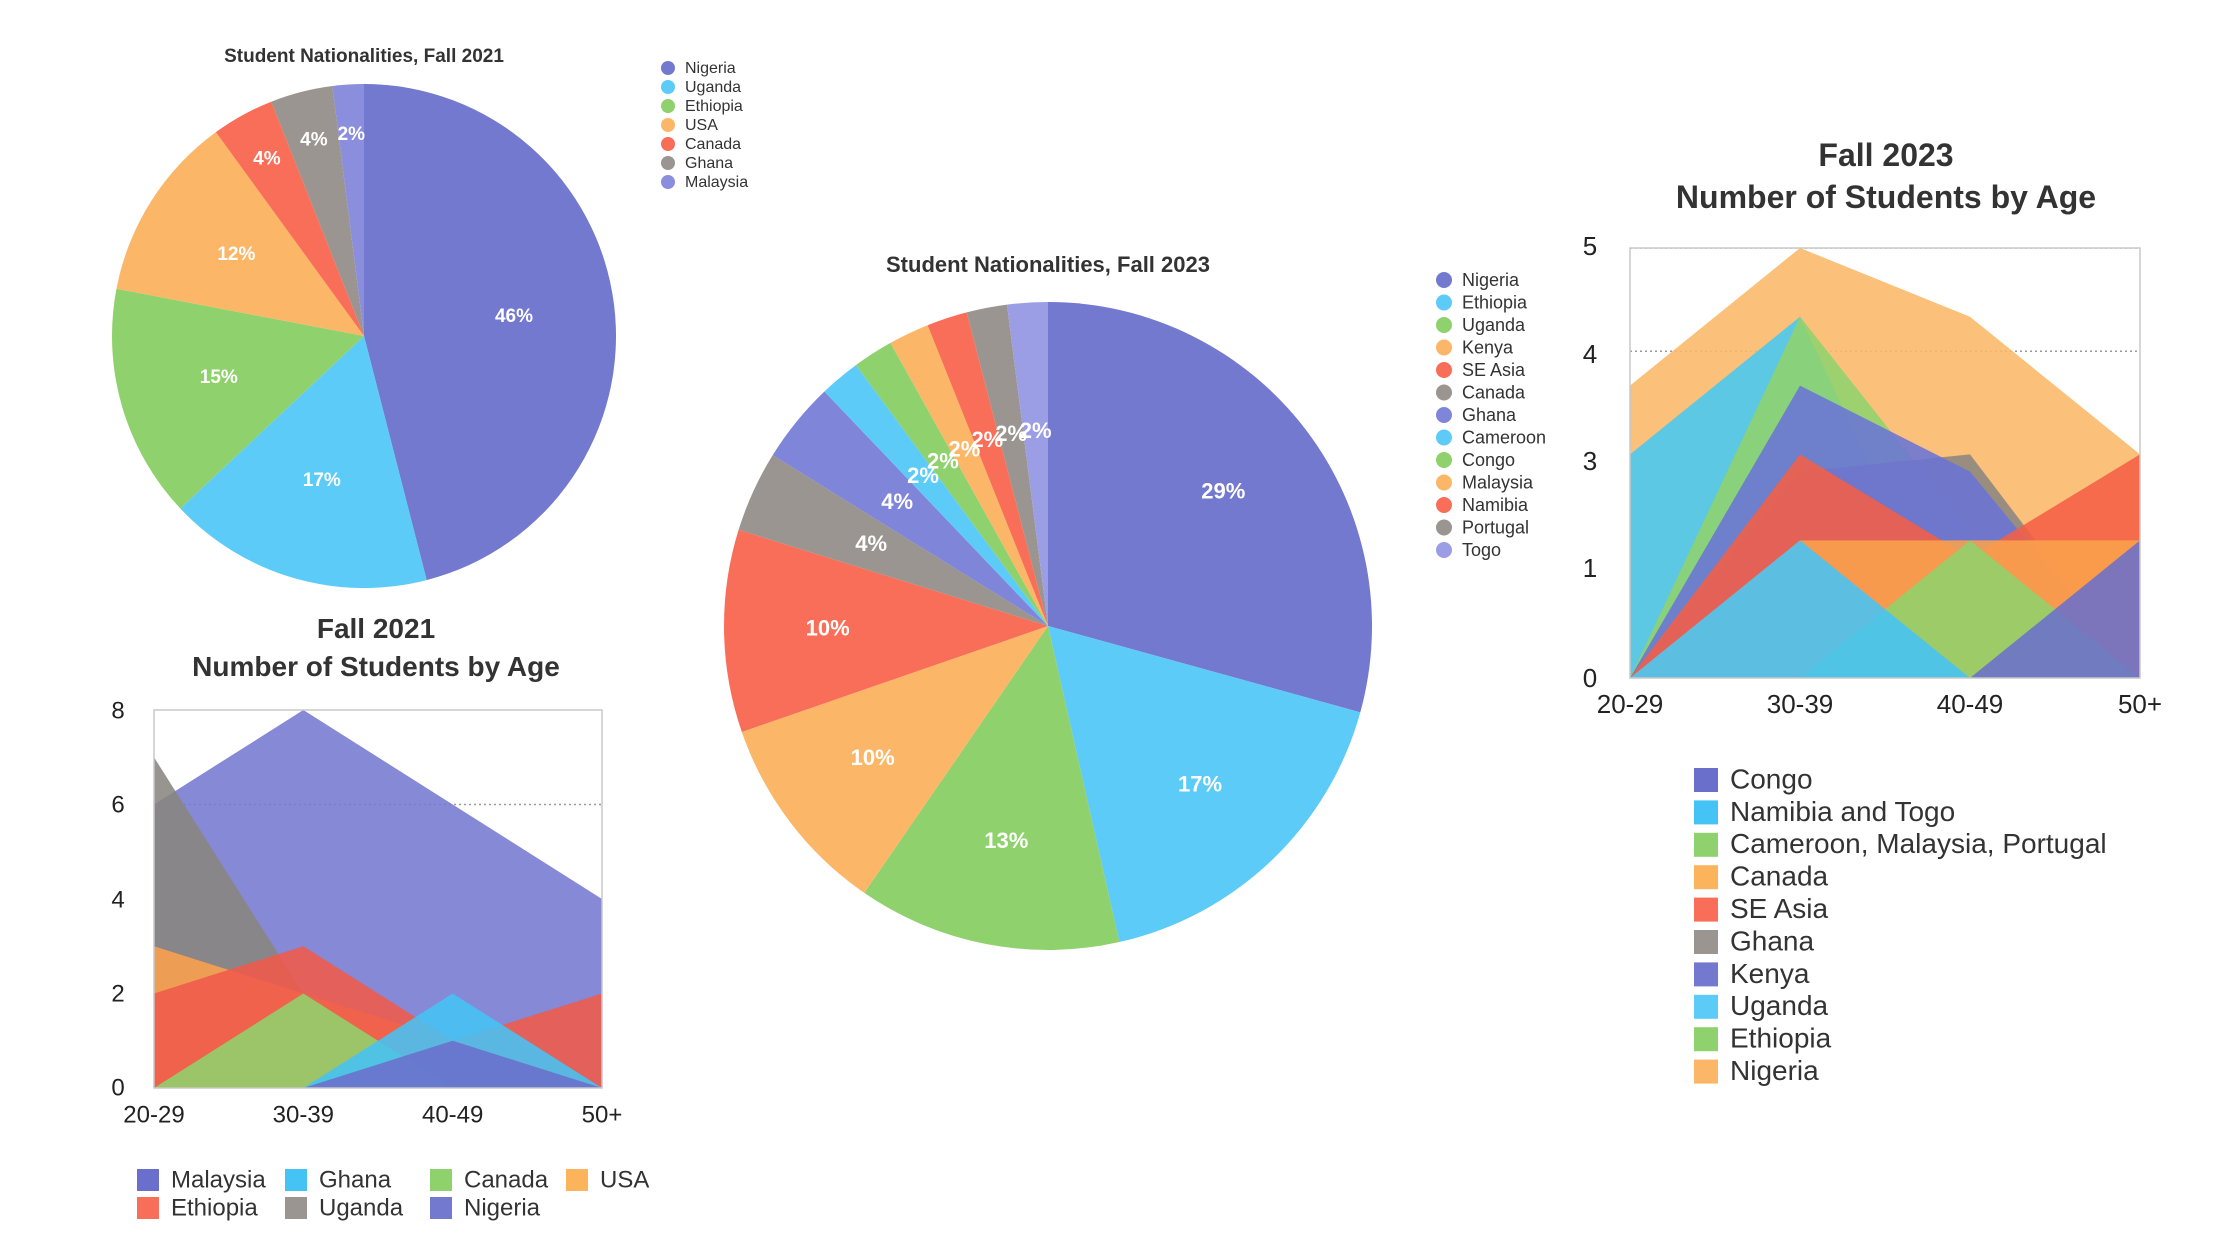 The image size is (2240, 1260). What do you see at coordinates (1495, 505) in the screenshot?
I see `legend-label: Namibia` at bounding box center [1495, 505].